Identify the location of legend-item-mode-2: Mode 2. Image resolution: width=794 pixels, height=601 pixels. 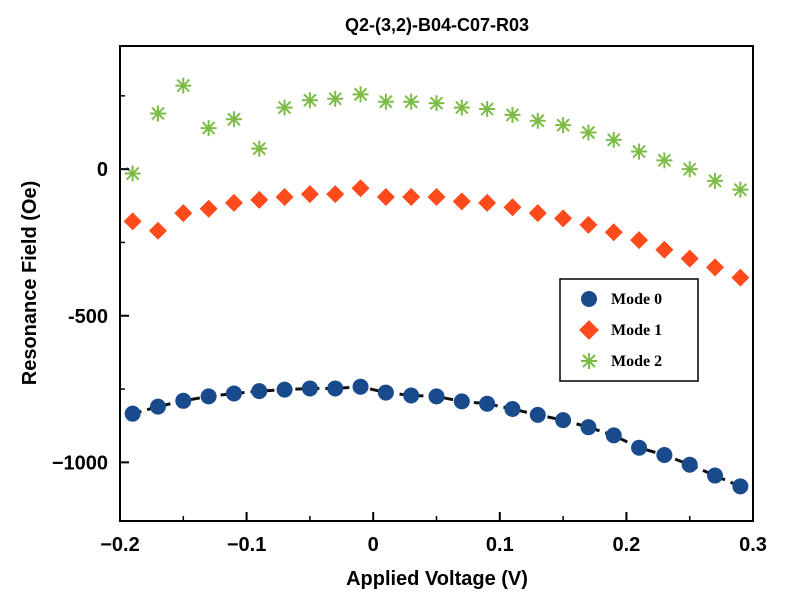
(621, 361).